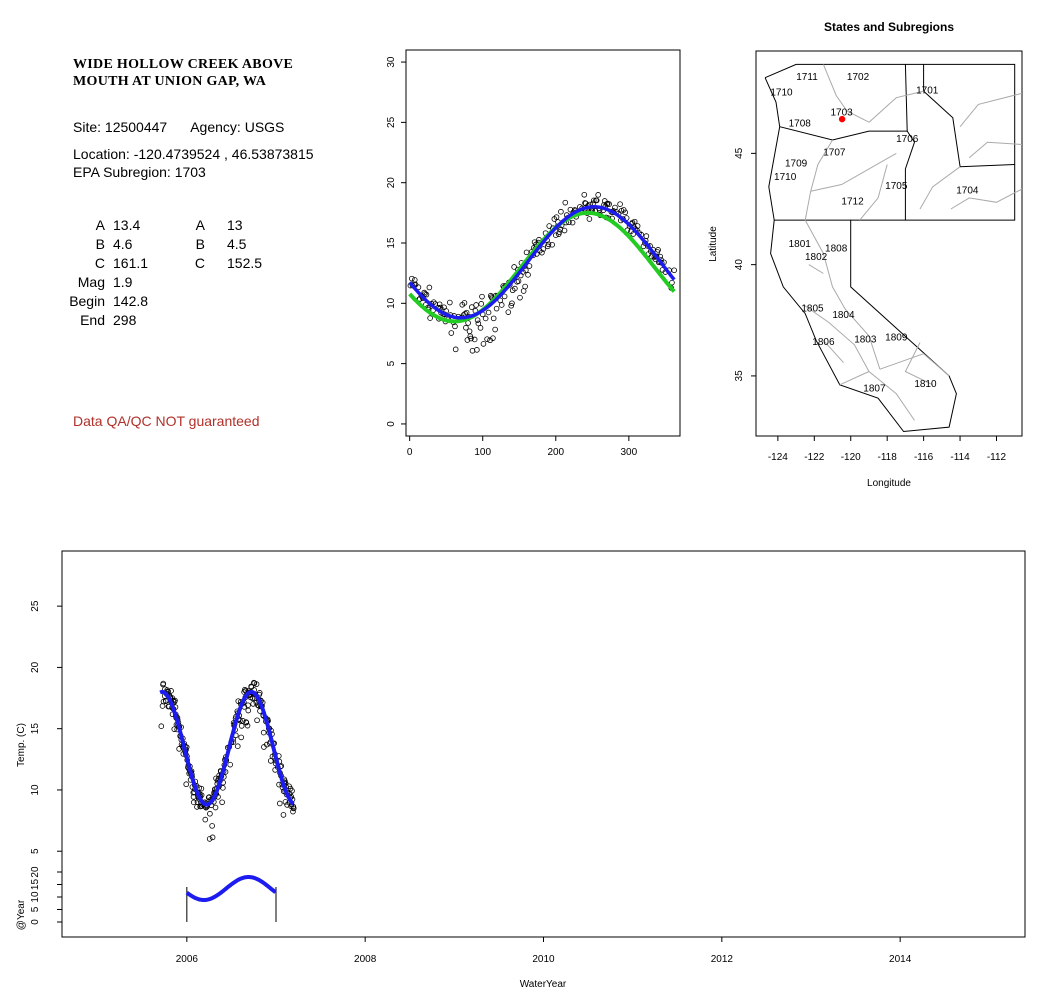 This screenshot has width=1038, height=1001. Describe the element at coordinates (131, 263) in the screenshot. I see `param-value: 161.1` at that location.